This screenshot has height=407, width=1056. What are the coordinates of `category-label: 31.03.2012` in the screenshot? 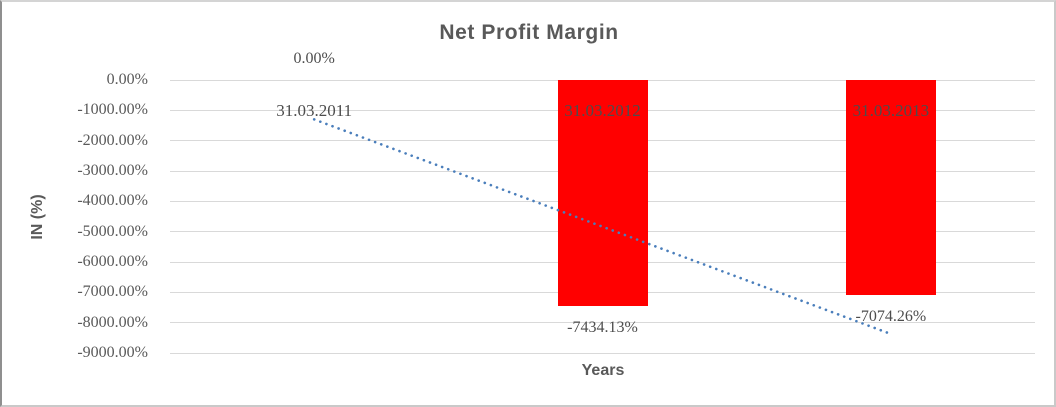 It's located at (602, 110).